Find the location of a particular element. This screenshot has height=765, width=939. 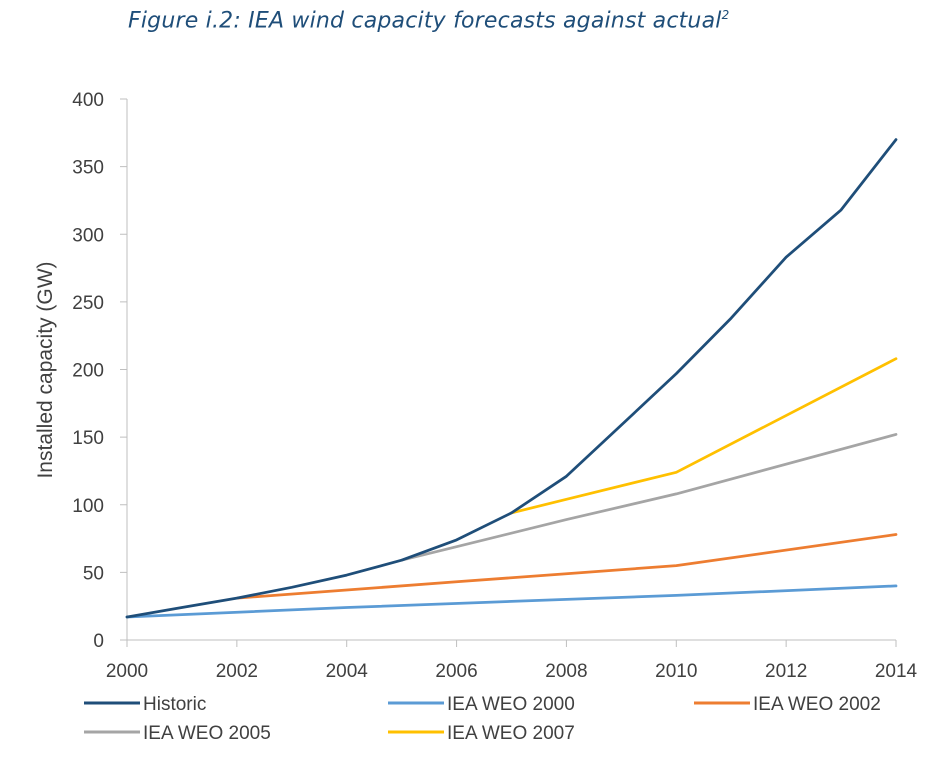

legend-item-iea-weo-2002: IEA WEO 2002 is located at coordinates (787, 704).